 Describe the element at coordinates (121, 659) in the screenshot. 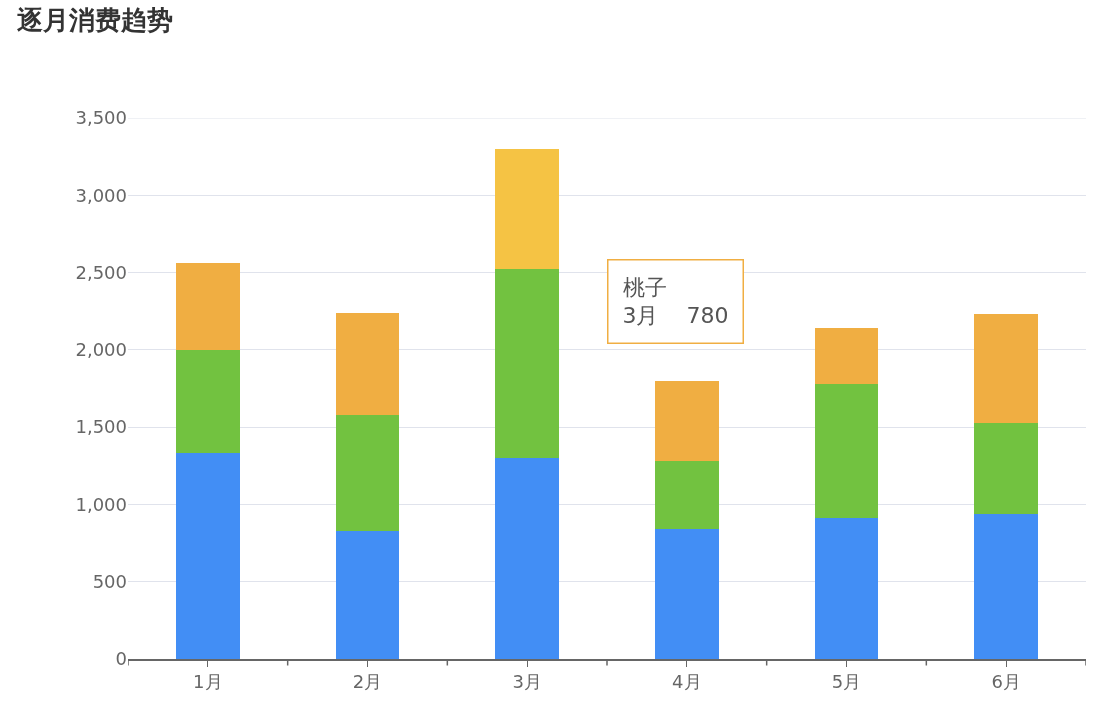

I see `y-tick-label: 0` at that location.